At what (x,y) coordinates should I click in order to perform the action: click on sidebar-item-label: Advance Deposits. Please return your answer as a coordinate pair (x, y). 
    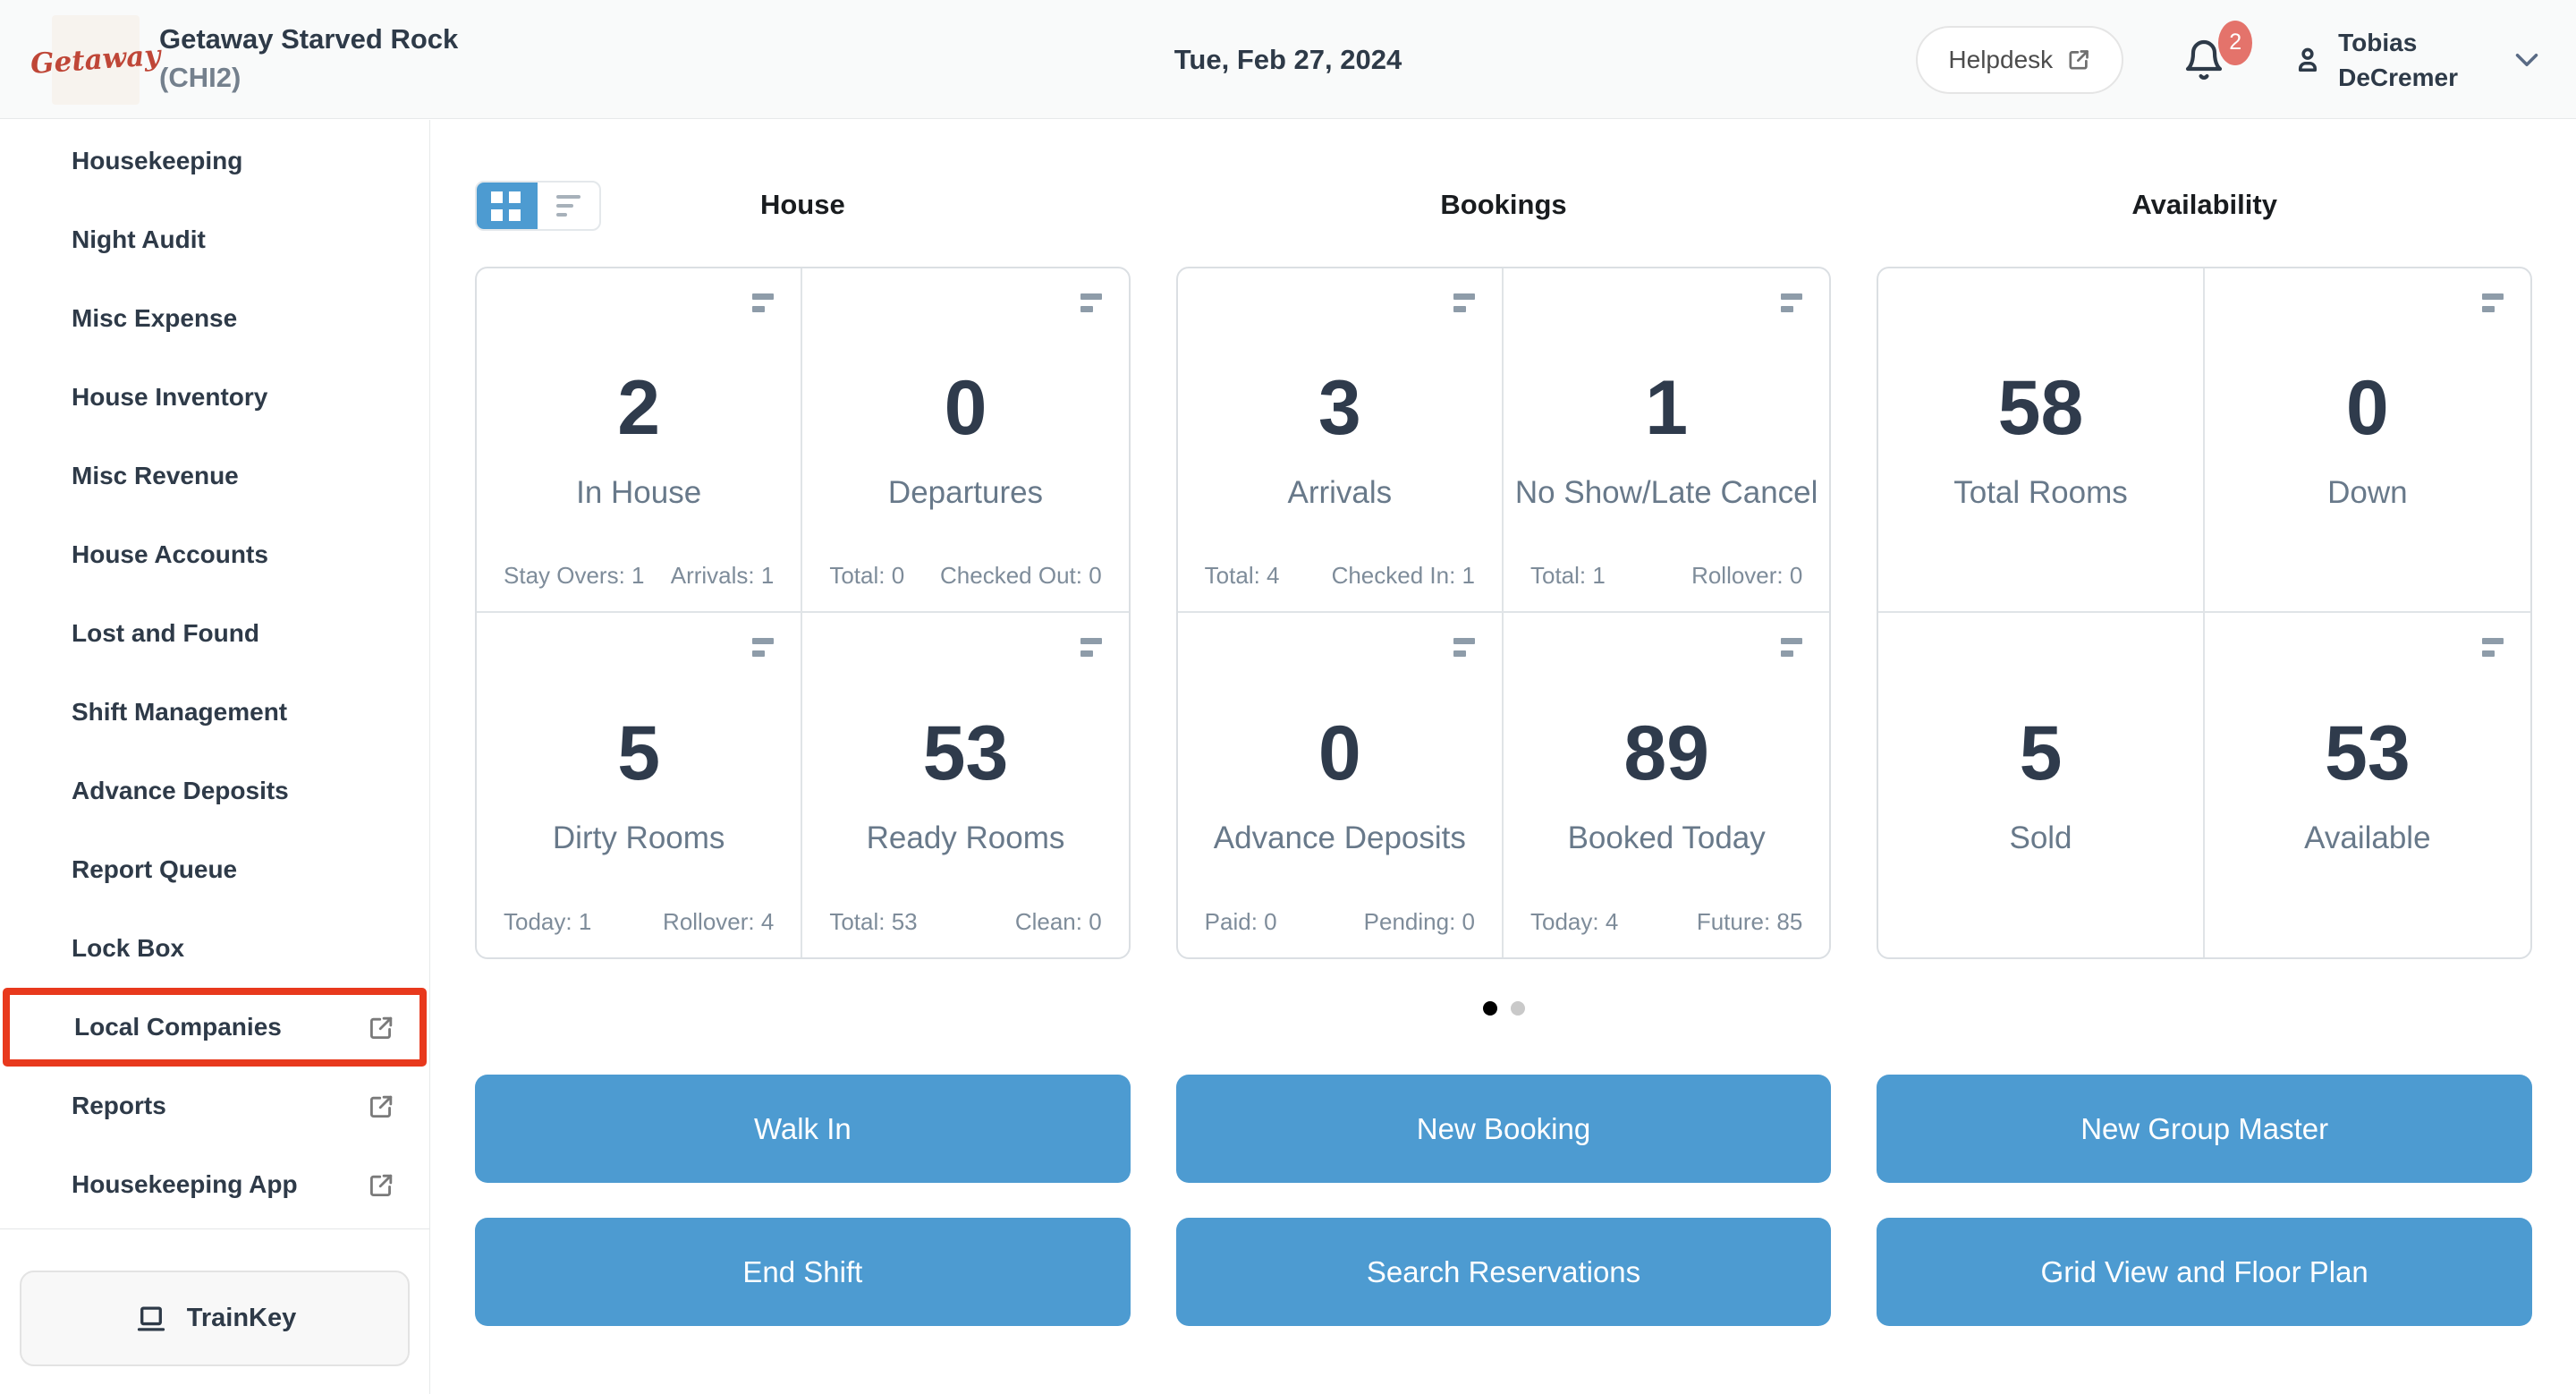
    Looking at the image, I should click on (180, 790).